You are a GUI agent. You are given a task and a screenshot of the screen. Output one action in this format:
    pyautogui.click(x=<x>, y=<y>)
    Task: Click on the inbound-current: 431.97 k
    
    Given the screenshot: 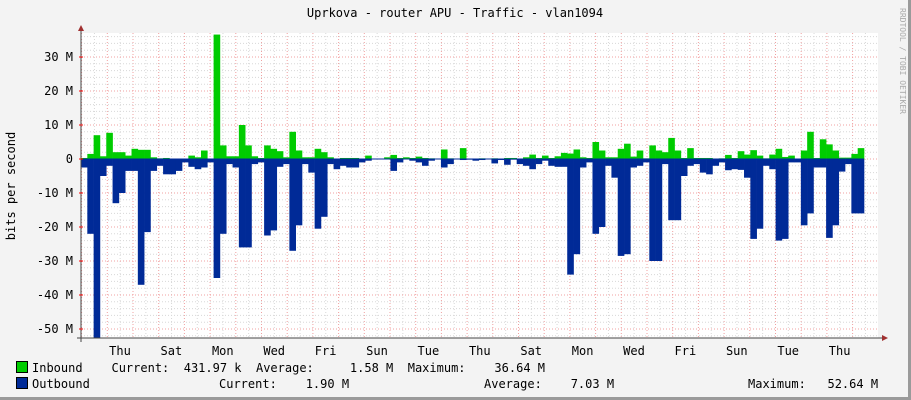 What is the action you would take?
    pyautogui.click(x=212, y=368)
    